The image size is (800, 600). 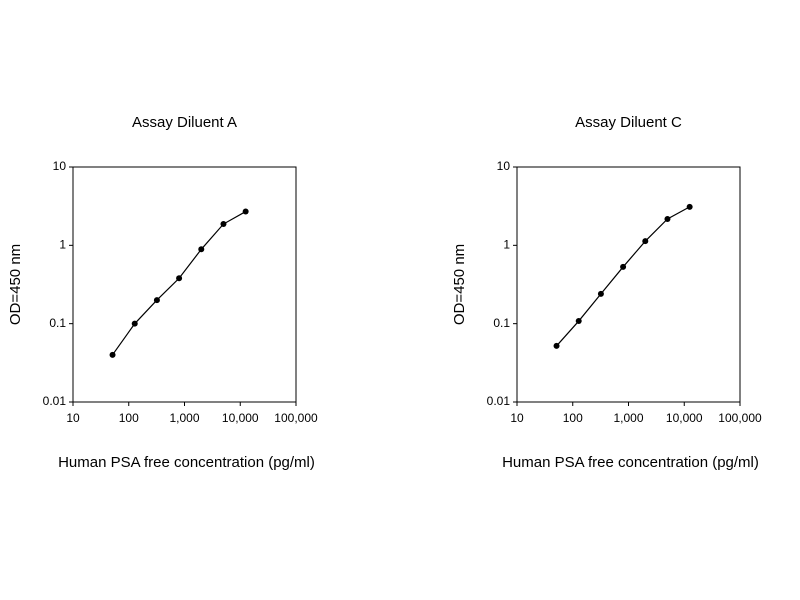 What do you see at coordinates (184, 122) in the screenshot?
I see `chart-title: Assay Diluent A` at bounding box center [184, 122].